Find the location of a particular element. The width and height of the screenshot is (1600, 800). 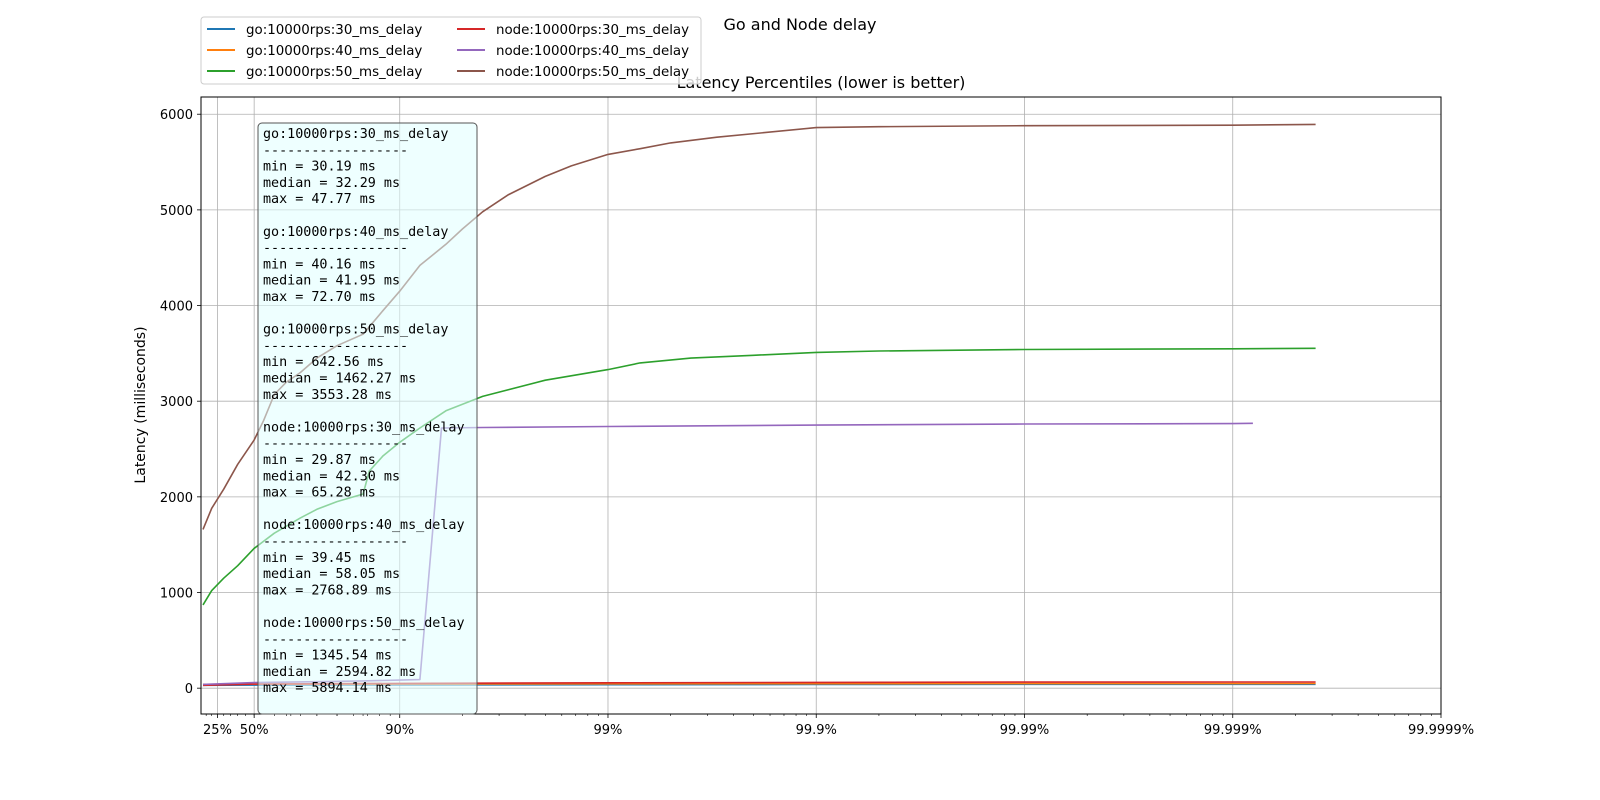

legend-label: go:10000rps:50_ms_delay is located at coordinates (334, 72).